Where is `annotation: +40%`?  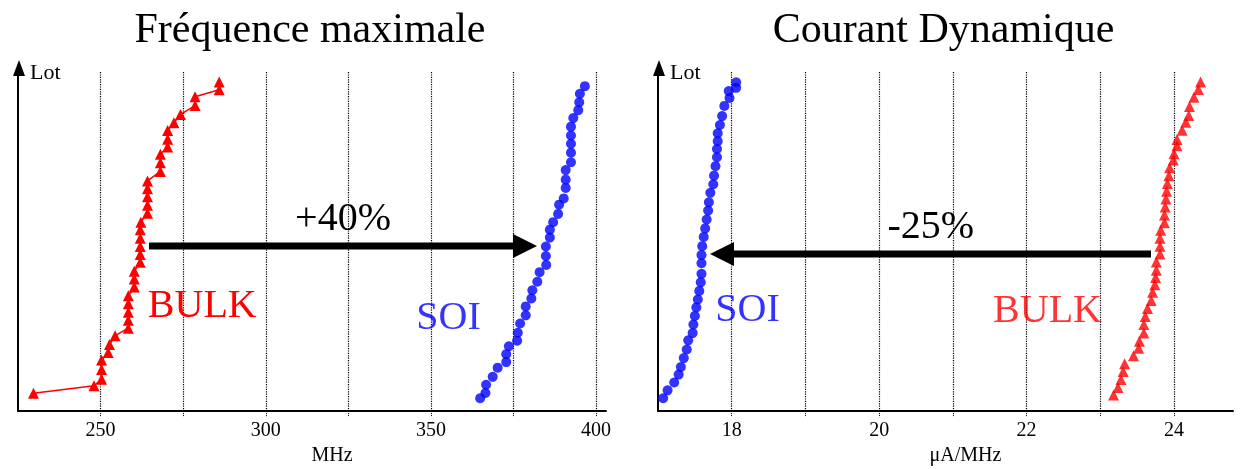
annotation: +40% is located at coordinates (343, 216).